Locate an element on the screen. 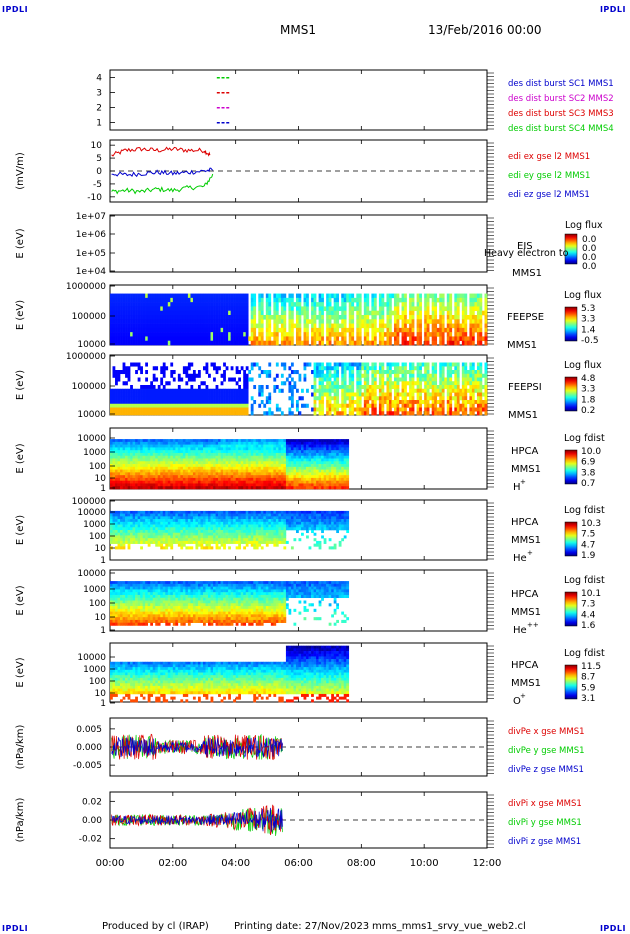 The width and height of the screenshot is (630, 934). feeps-i-colorbar-tick-label: 0.2 is located at coordinates (588, 411).